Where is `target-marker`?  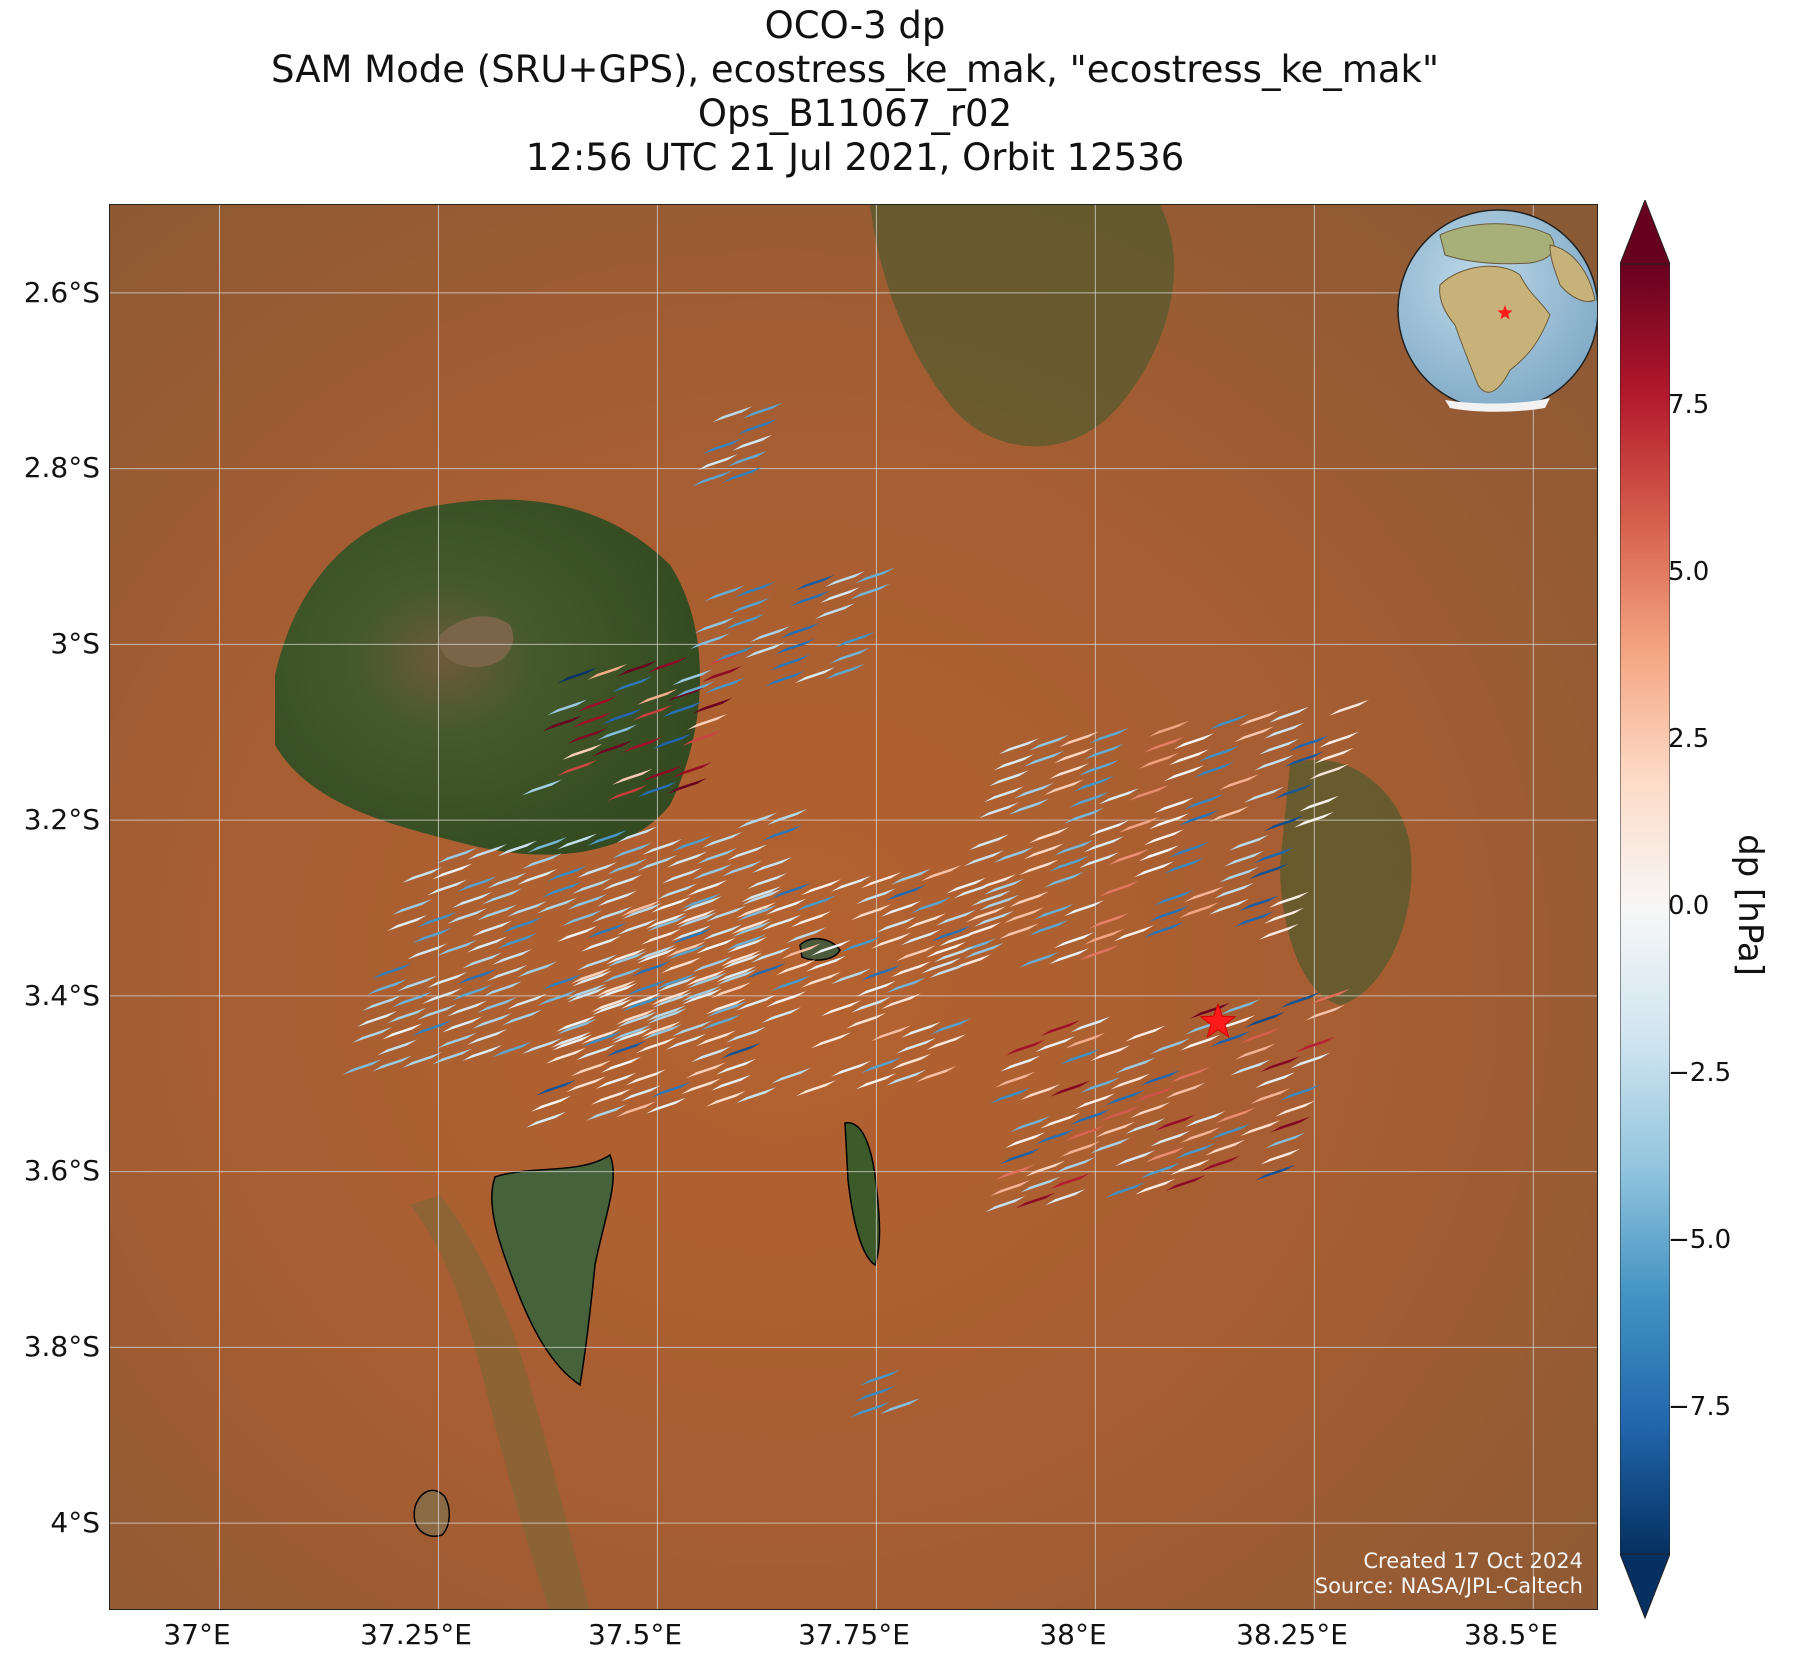 target-marker is located at coordinates (1218, 1020).